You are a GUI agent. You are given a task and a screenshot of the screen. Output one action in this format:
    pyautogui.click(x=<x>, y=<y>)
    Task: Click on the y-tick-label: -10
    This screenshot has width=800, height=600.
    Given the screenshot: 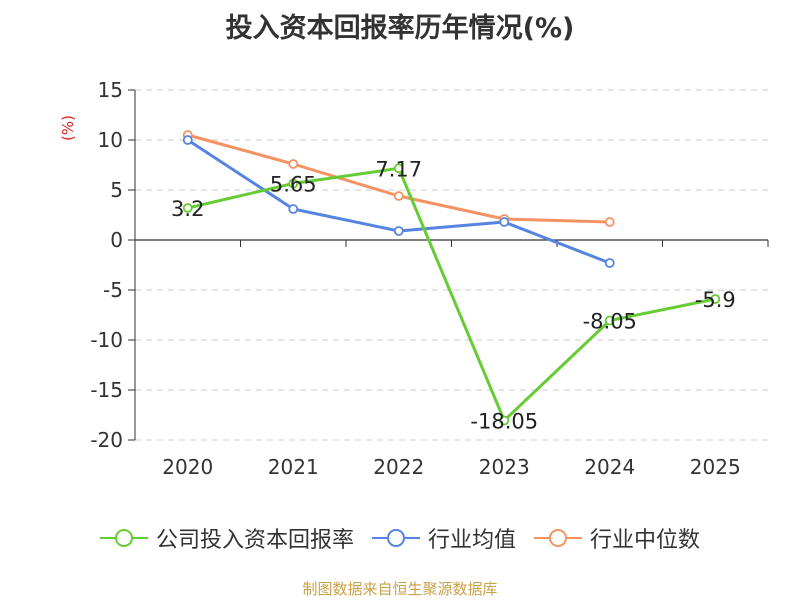 What is the action you would take?
    pyautogui.click(x=106, y=340)
    